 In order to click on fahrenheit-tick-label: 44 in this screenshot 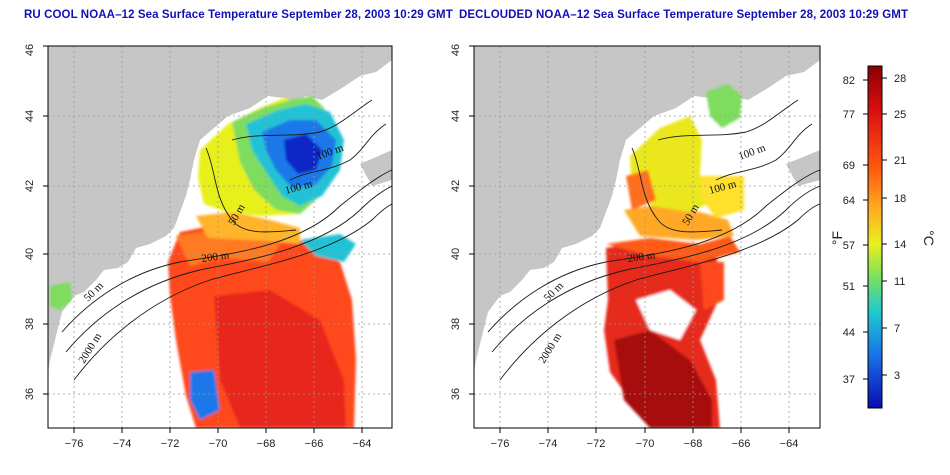, I will do `click(849, 333)`.